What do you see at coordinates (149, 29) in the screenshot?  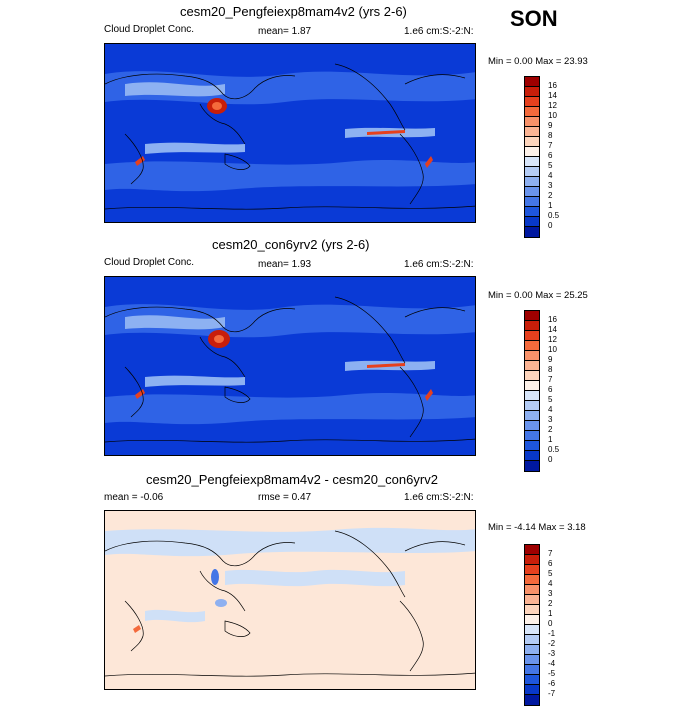 I see `panel1-variable-label: Cloud Droplet Conc.` at bounding box center [149, 29].